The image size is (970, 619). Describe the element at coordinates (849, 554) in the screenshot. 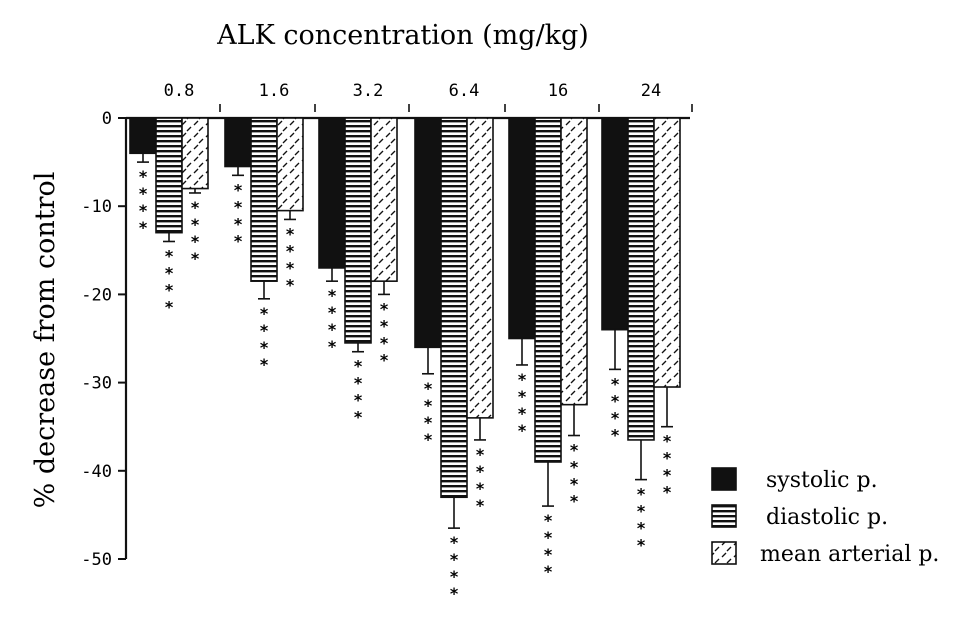

I see `legend-label: mean arterial p.` at that location.